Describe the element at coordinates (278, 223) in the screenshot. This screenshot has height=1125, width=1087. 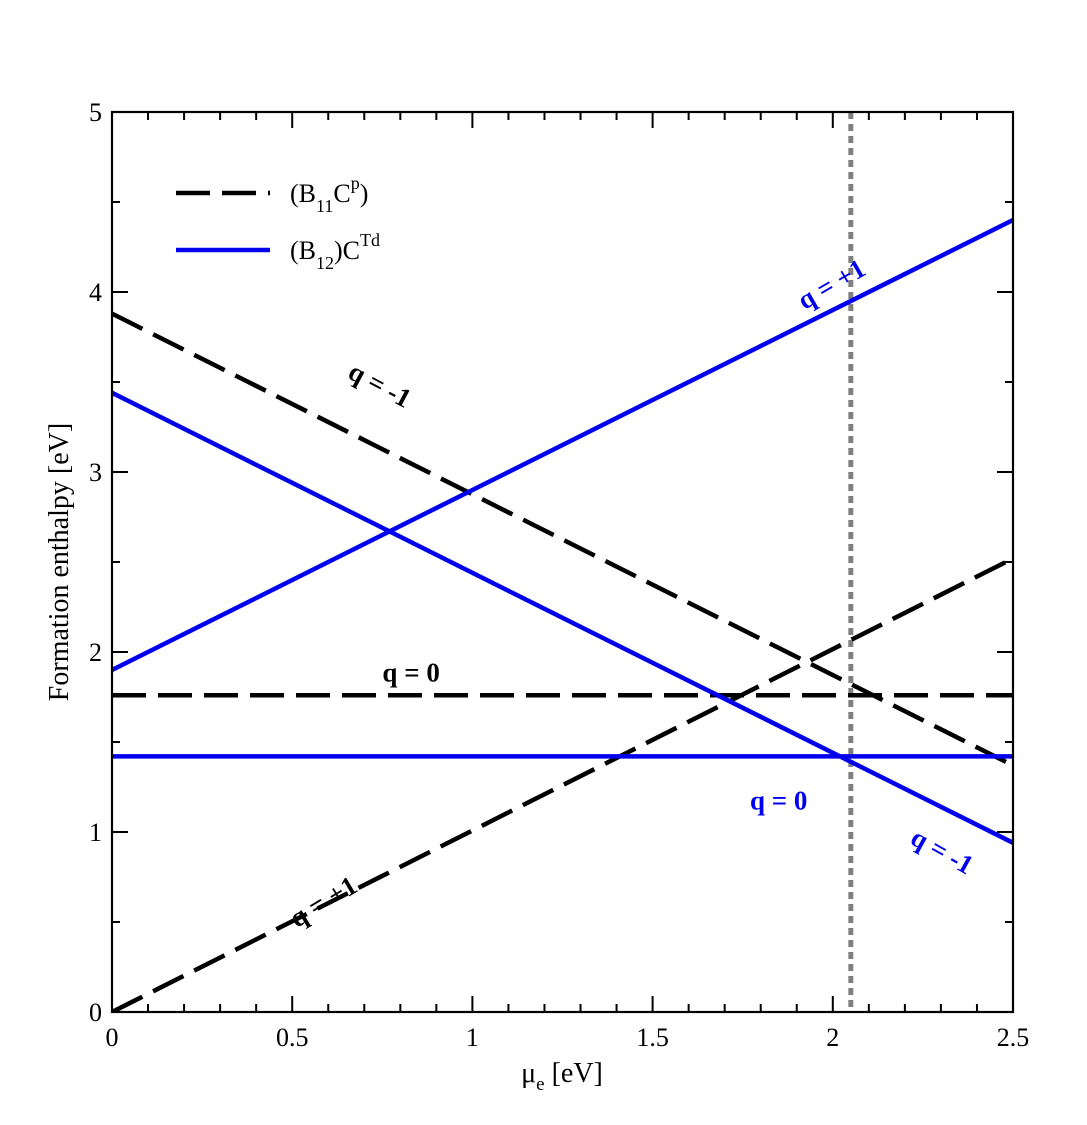
I see `legend: (B11Cp) (B12)CTd` at that location.